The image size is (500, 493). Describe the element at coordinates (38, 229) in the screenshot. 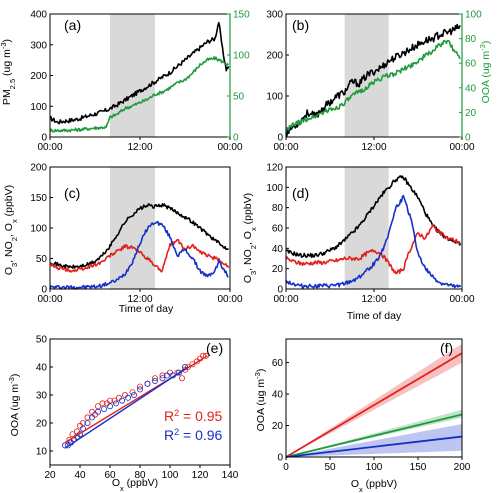

I see `panel-c-y-tick-label: 100` at that location.